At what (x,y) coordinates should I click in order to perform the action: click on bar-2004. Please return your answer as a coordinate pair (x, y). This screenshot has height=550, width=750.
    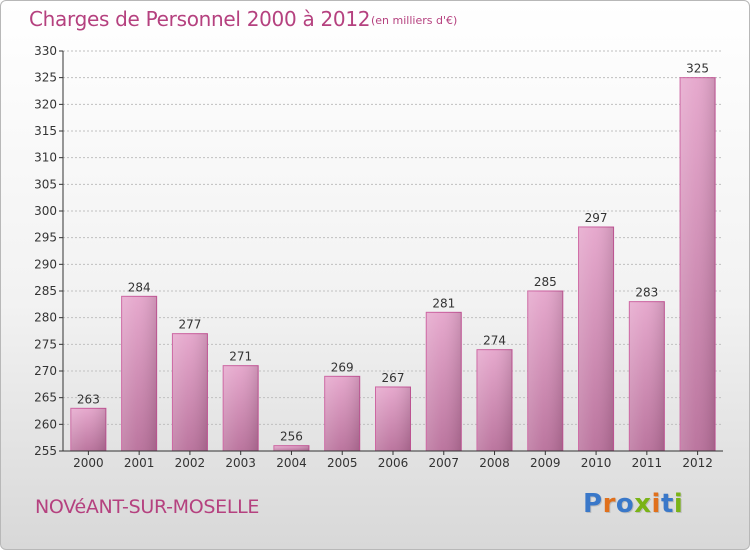
    Looking at the image, I should click on (291, 448).